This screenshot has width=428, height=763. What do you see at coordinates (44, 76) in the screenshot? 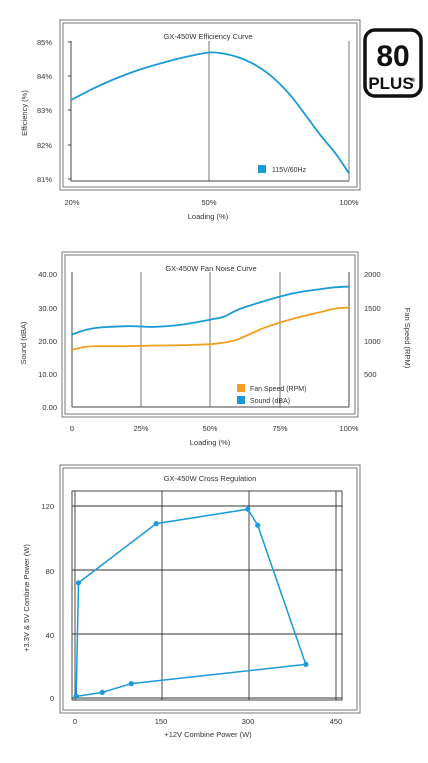
I see `efficiency-y-tick-84: 84%` at bounding box center [44, 76].